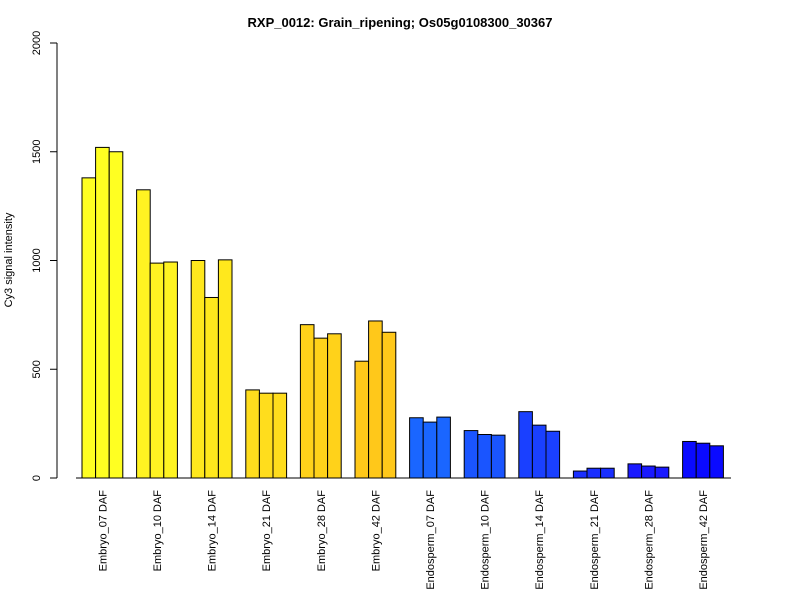  What do you see at coordinates (267, 531) in the screenshot?
I see `category-label: Embryo_21 DAF` at bounding box center [267, 531].